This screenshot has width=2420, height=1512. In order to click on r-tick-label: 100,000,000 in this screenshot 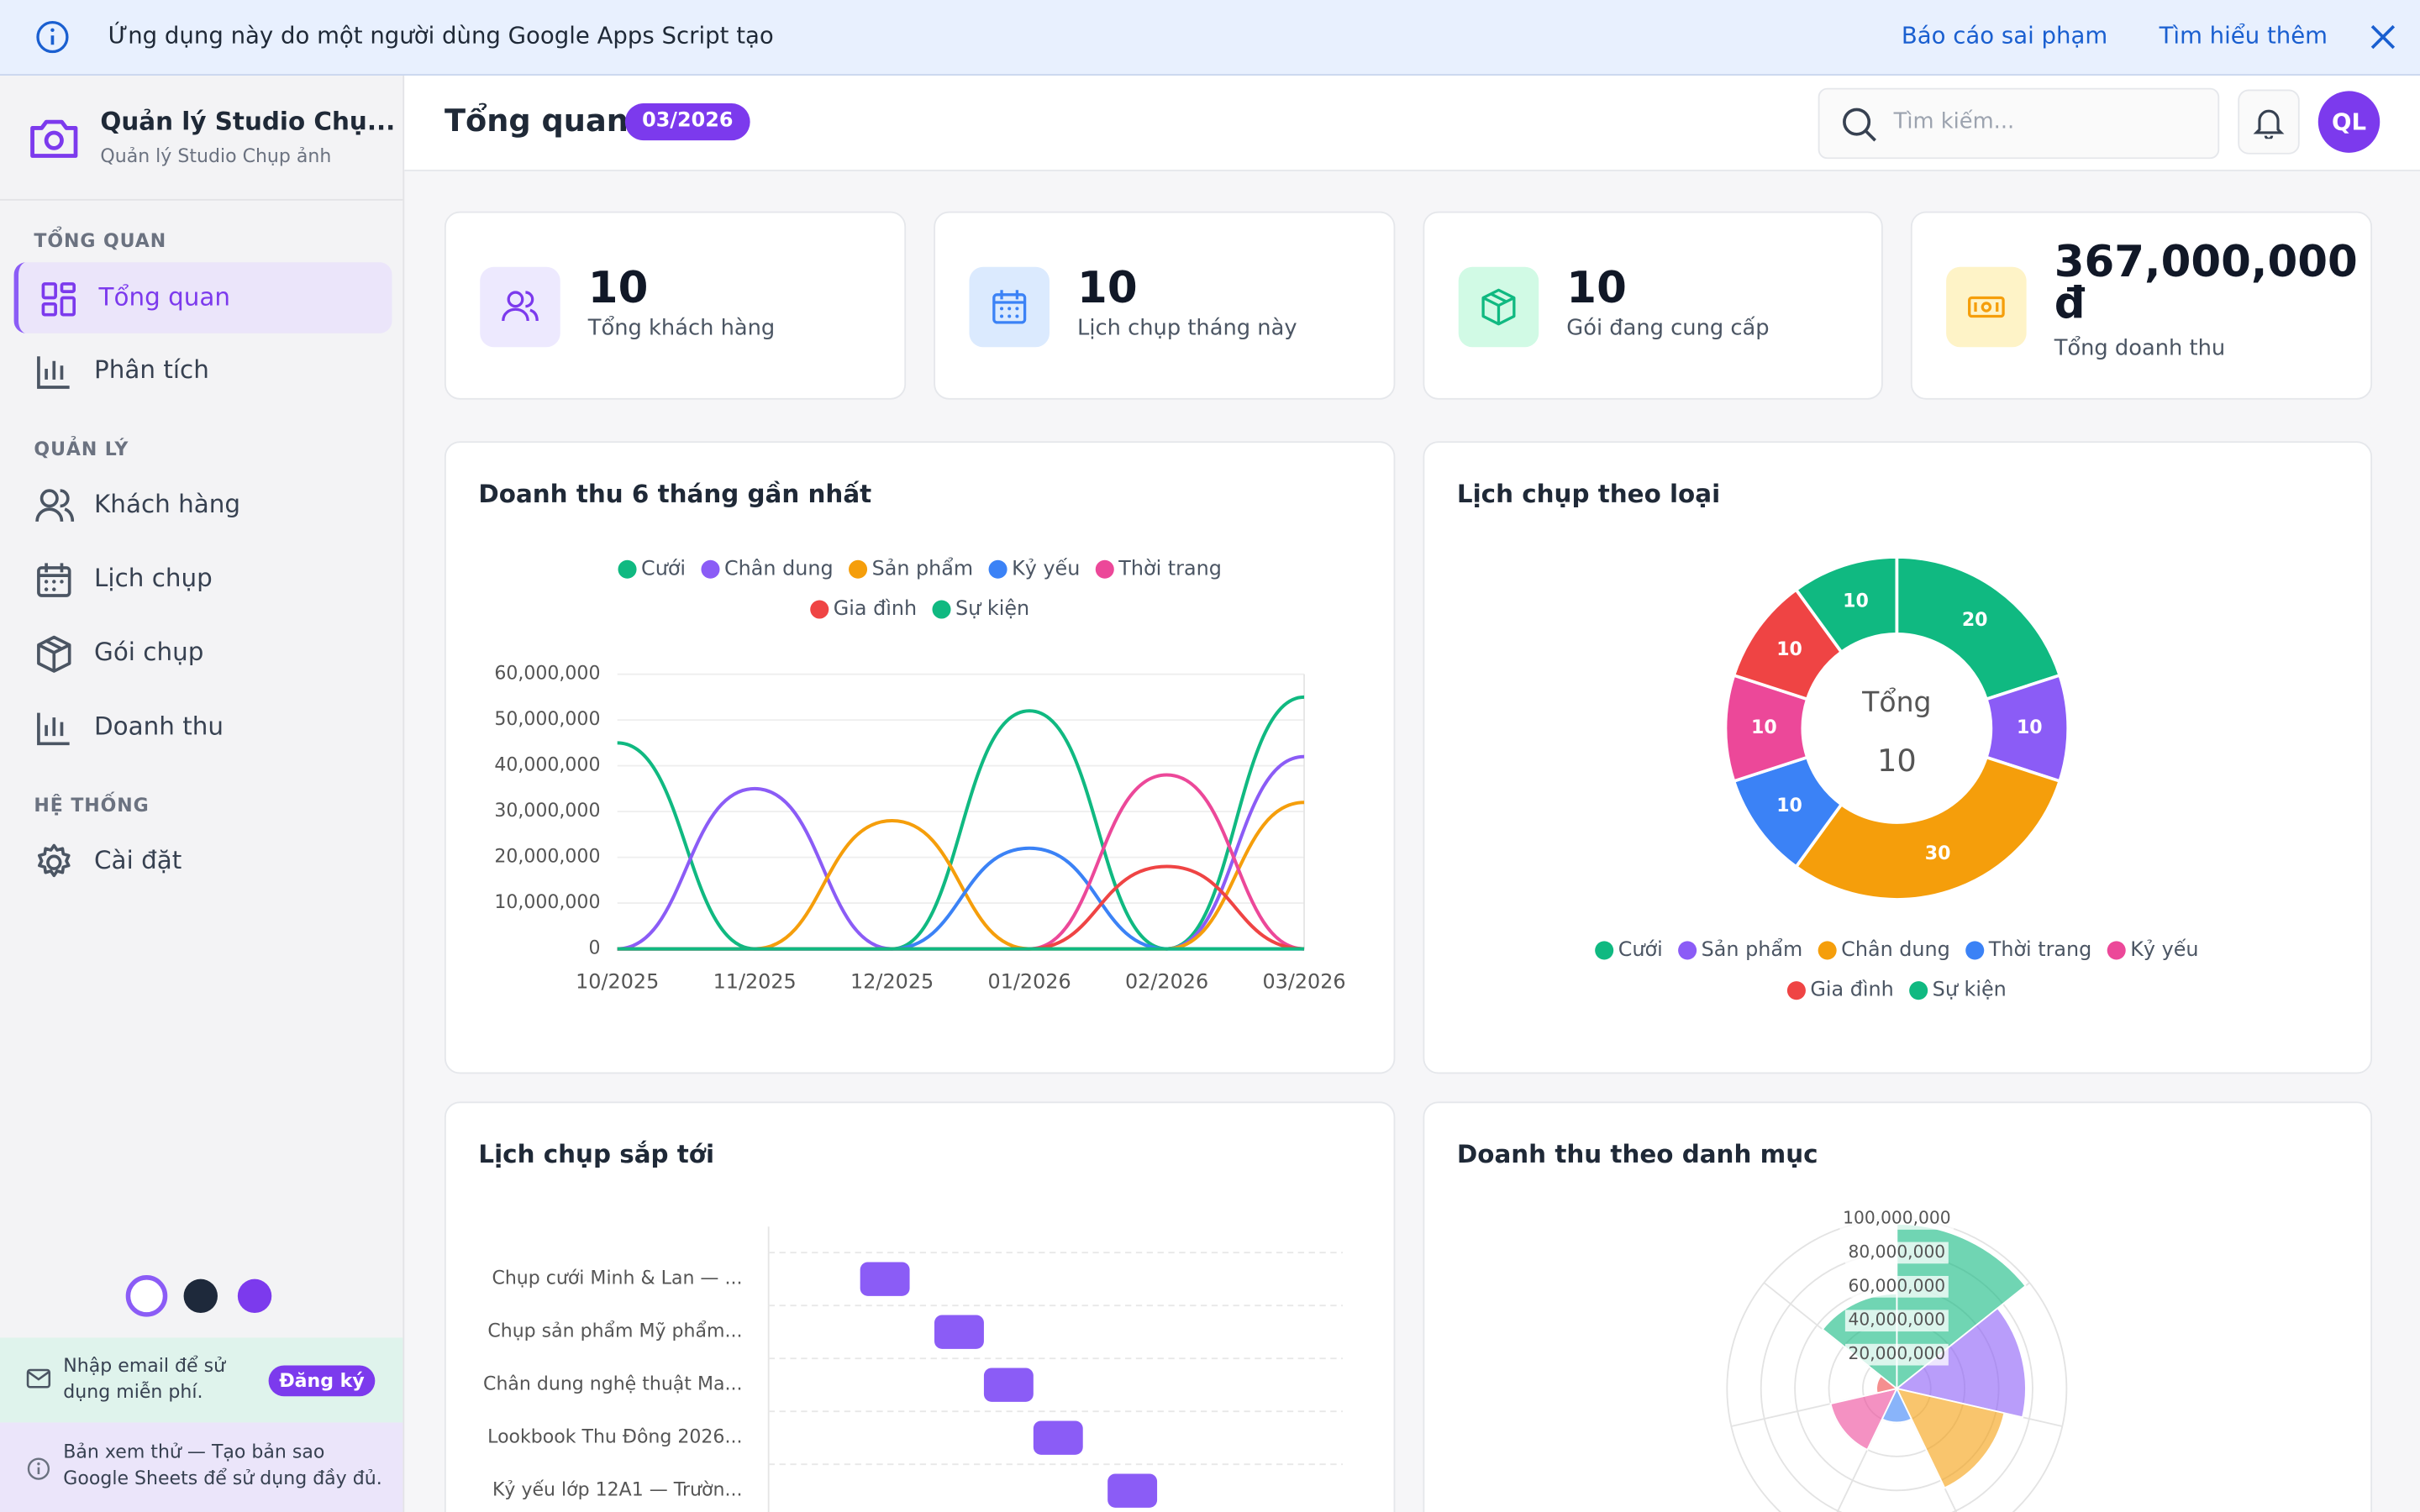, I will do `click(1896, 1218)`.